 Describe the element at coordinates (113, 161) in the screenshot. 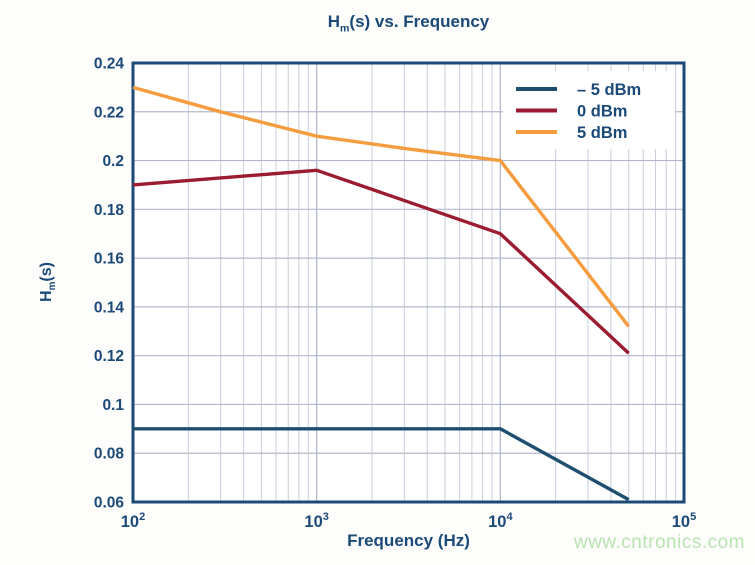

I see `y-tick-label: 0.2` at that location.